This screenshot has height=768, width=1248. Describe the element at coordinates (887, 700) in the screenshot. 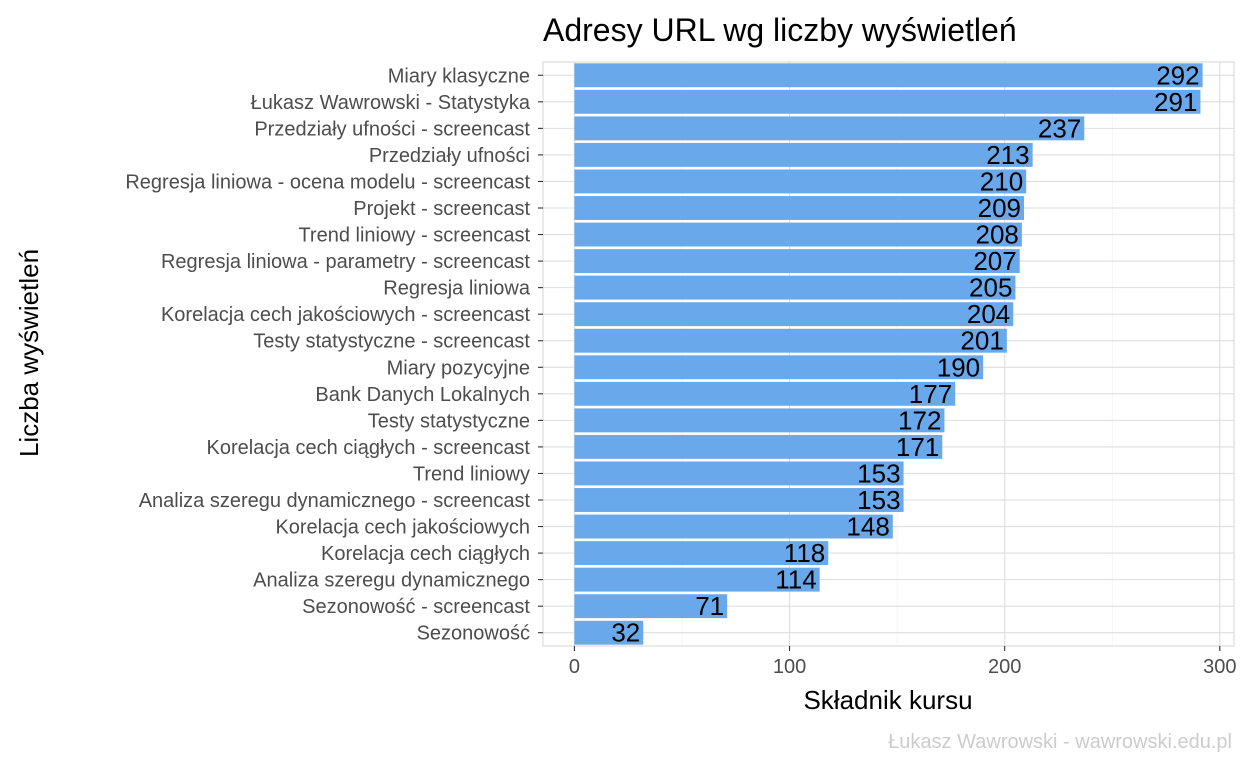

I see `x-axis-title: Składnik kursu` at that location.